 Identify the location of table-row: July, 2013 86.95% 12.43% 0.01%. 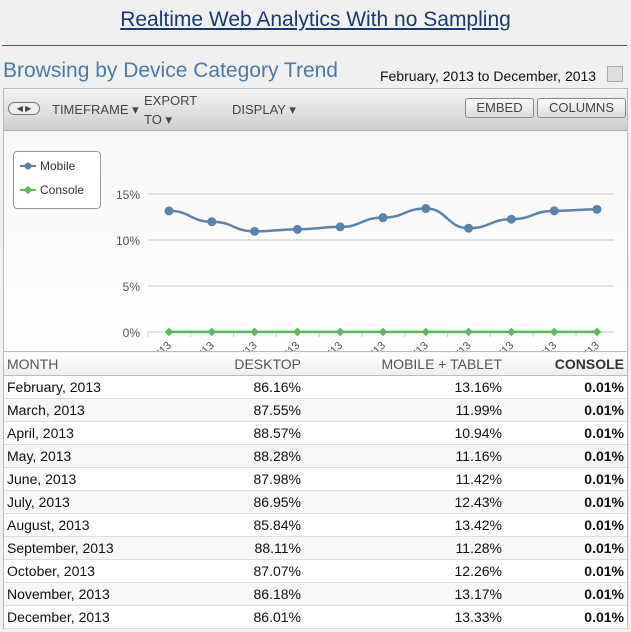
(315, 502).